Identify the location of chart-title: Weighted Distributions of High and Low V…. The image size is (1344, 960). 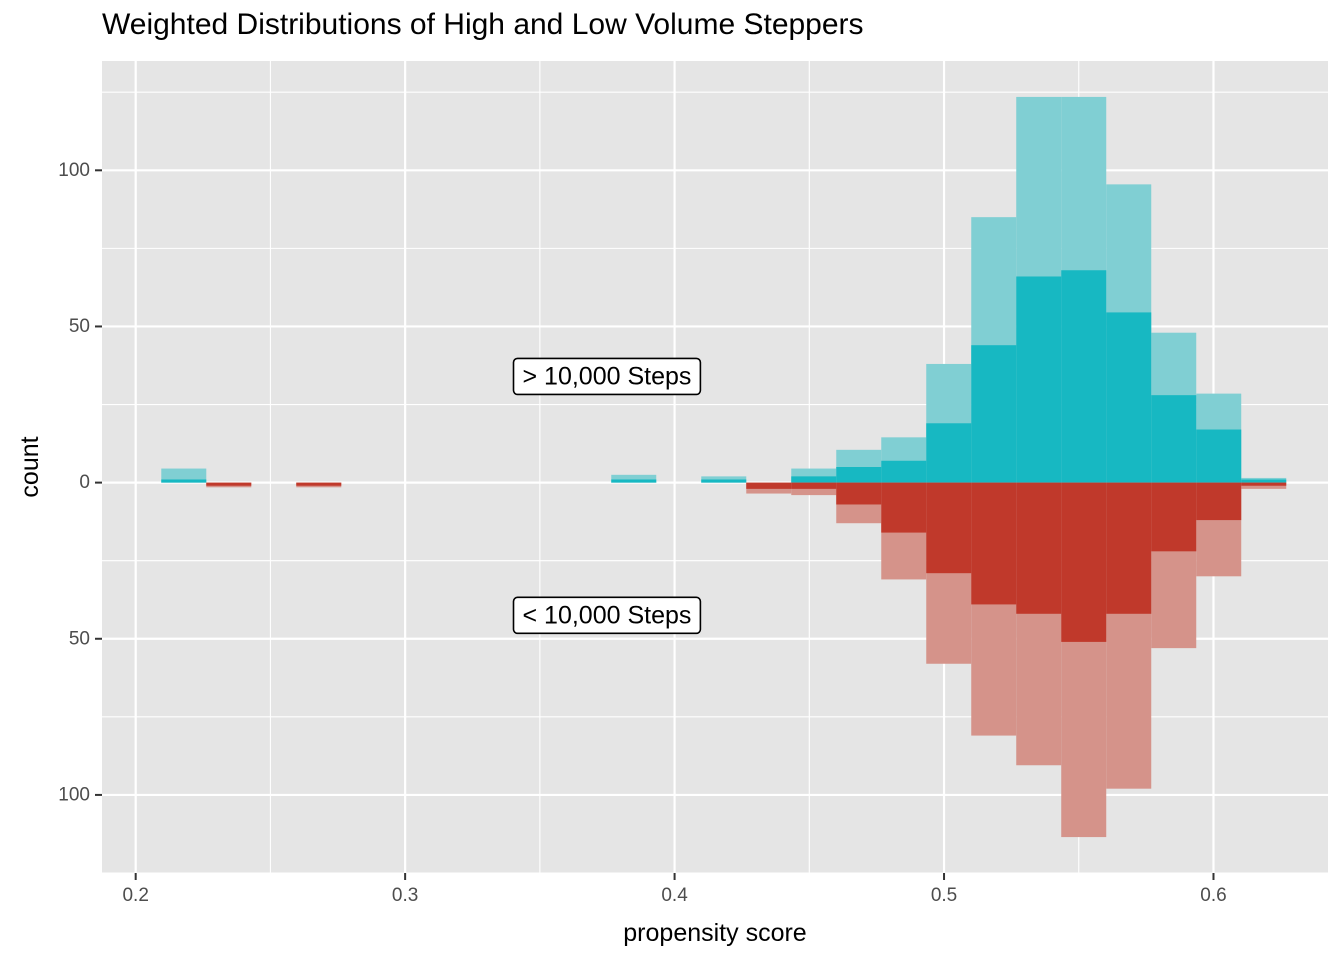
(483, 24).